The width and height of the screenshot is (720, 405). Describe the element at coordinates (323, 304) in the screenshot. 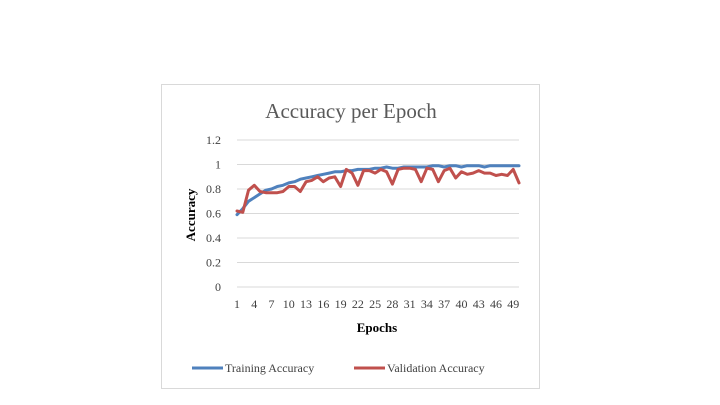

I see `x-tick-label: 16` at that location.